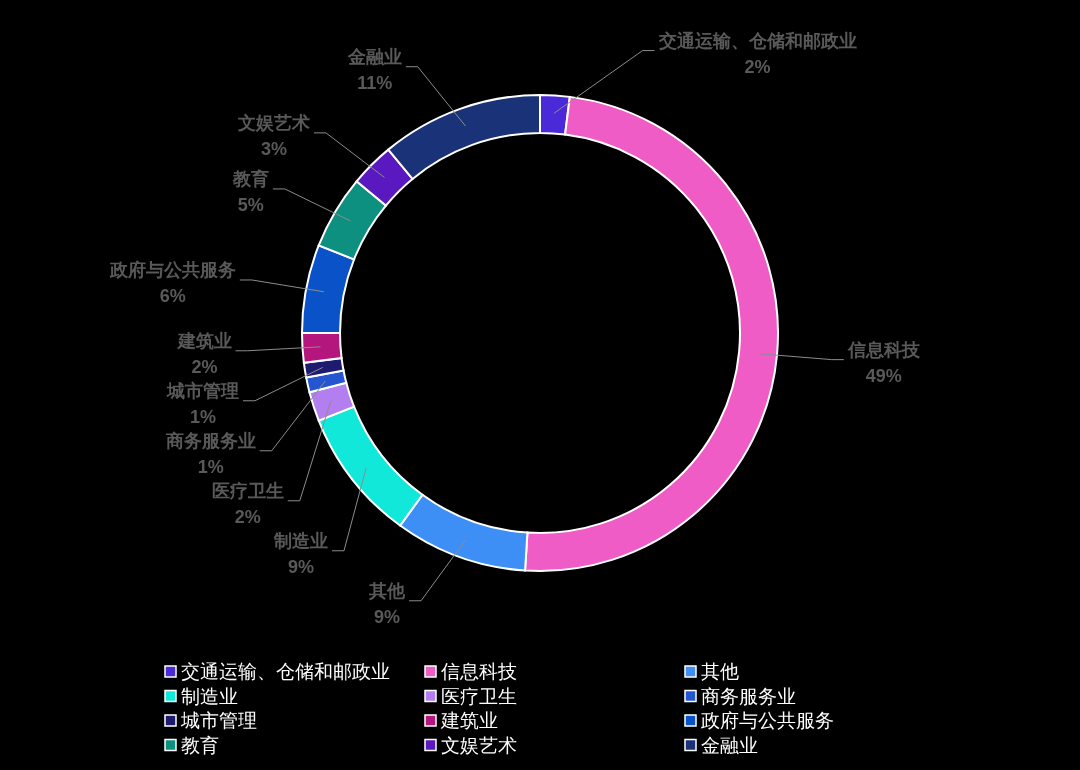 Image resolution: width=1080 pixels, height=770 pixels. I want to click on slice-label: 制造业, so click(300, 540).